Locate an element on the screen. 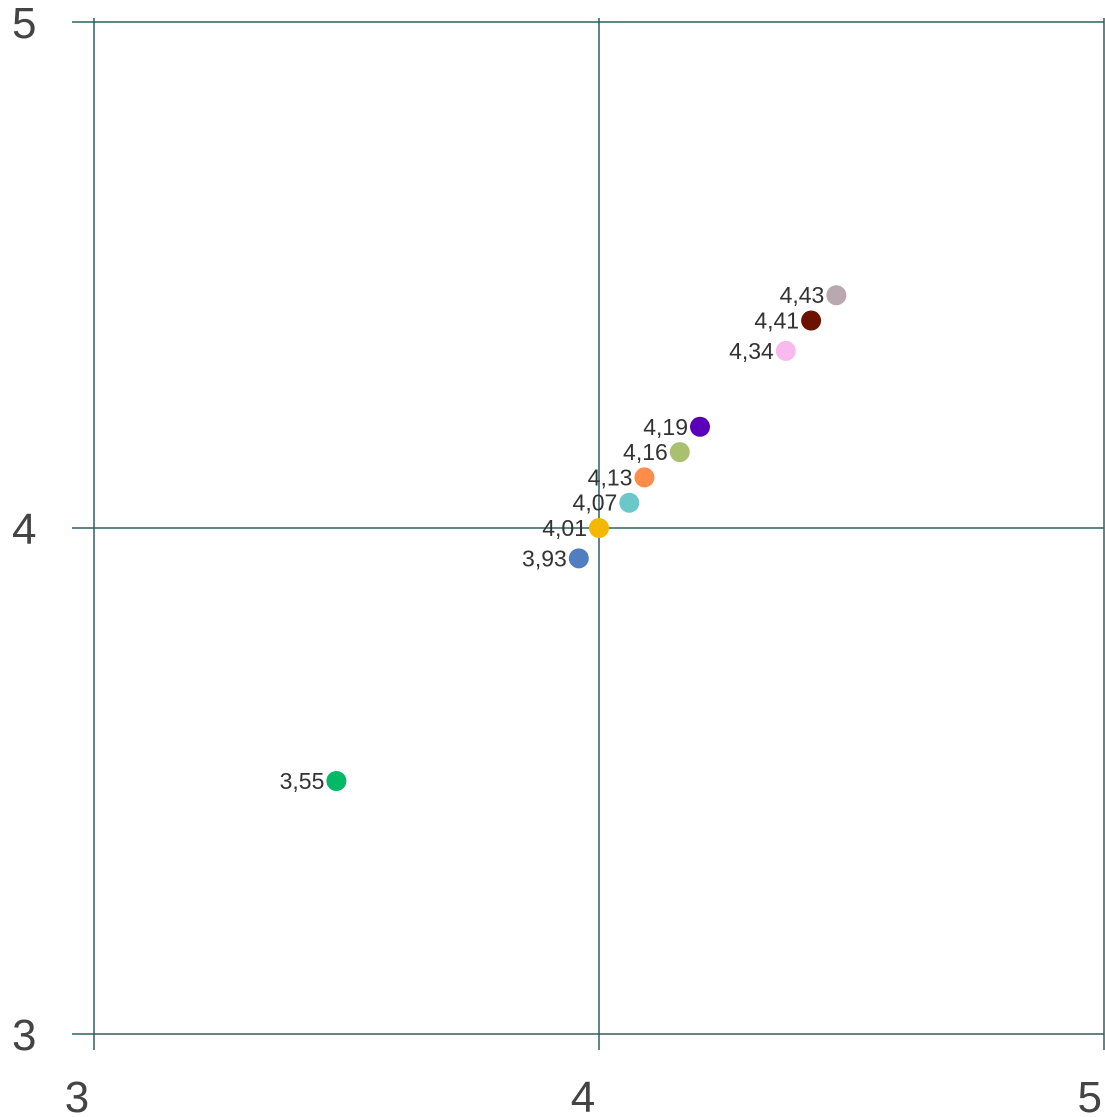 The height and width of the screenshot is (1117, 1105). x-tick-label: 5 is located at coordinates (1090, 1095).